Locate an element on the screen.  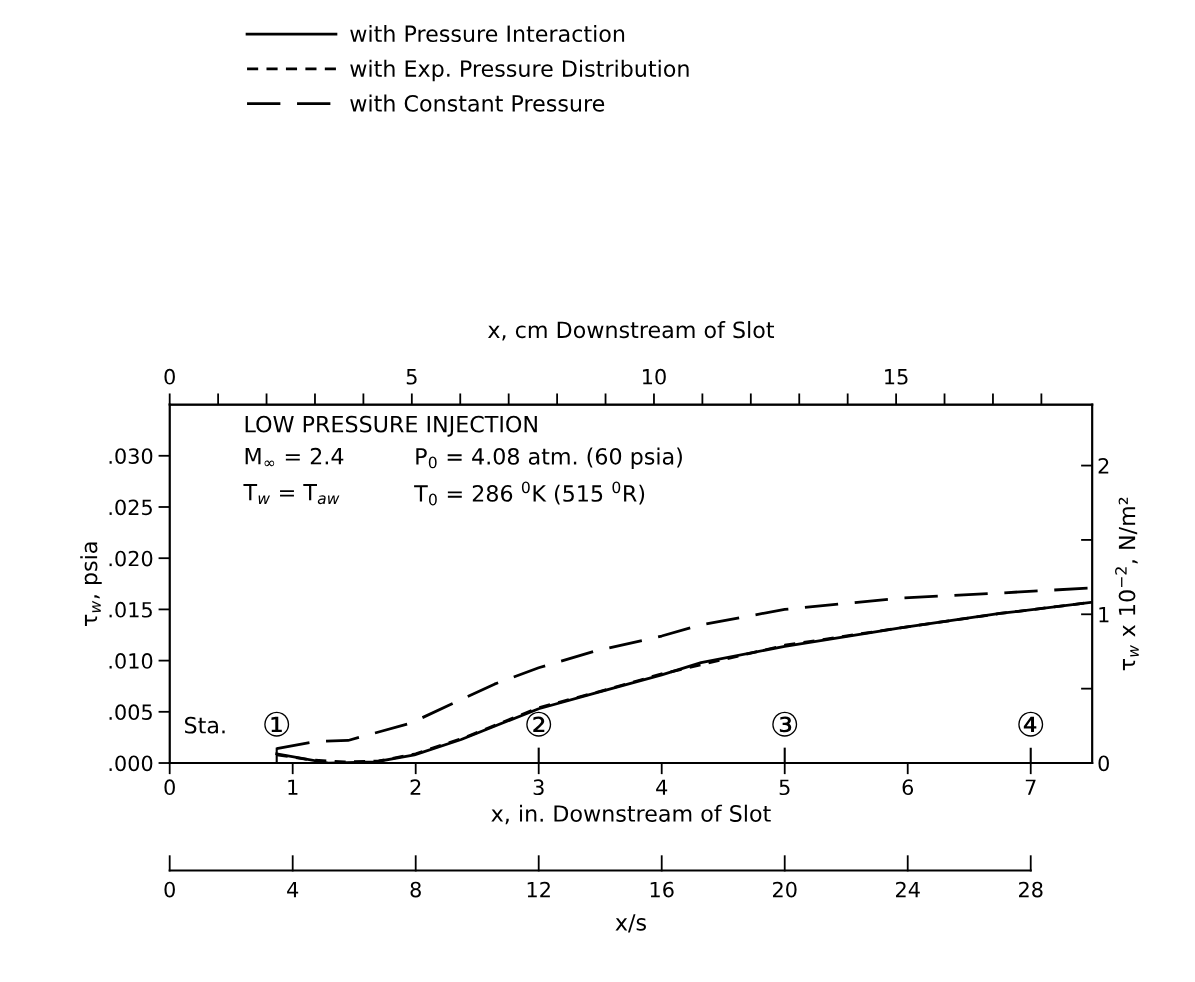
text: 4 is located at coordinates (293, 889).